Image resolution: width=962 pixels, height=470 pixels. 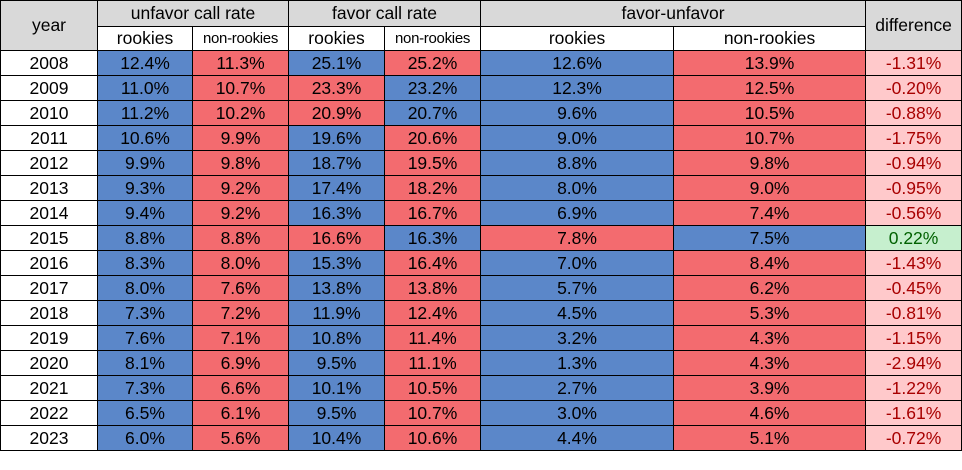 What do you see at coordinates (770, 188) in the screenshot?
I see `favor-unfavor-non-rookies-cell: 9.0%` at bounding box center [770, 188].